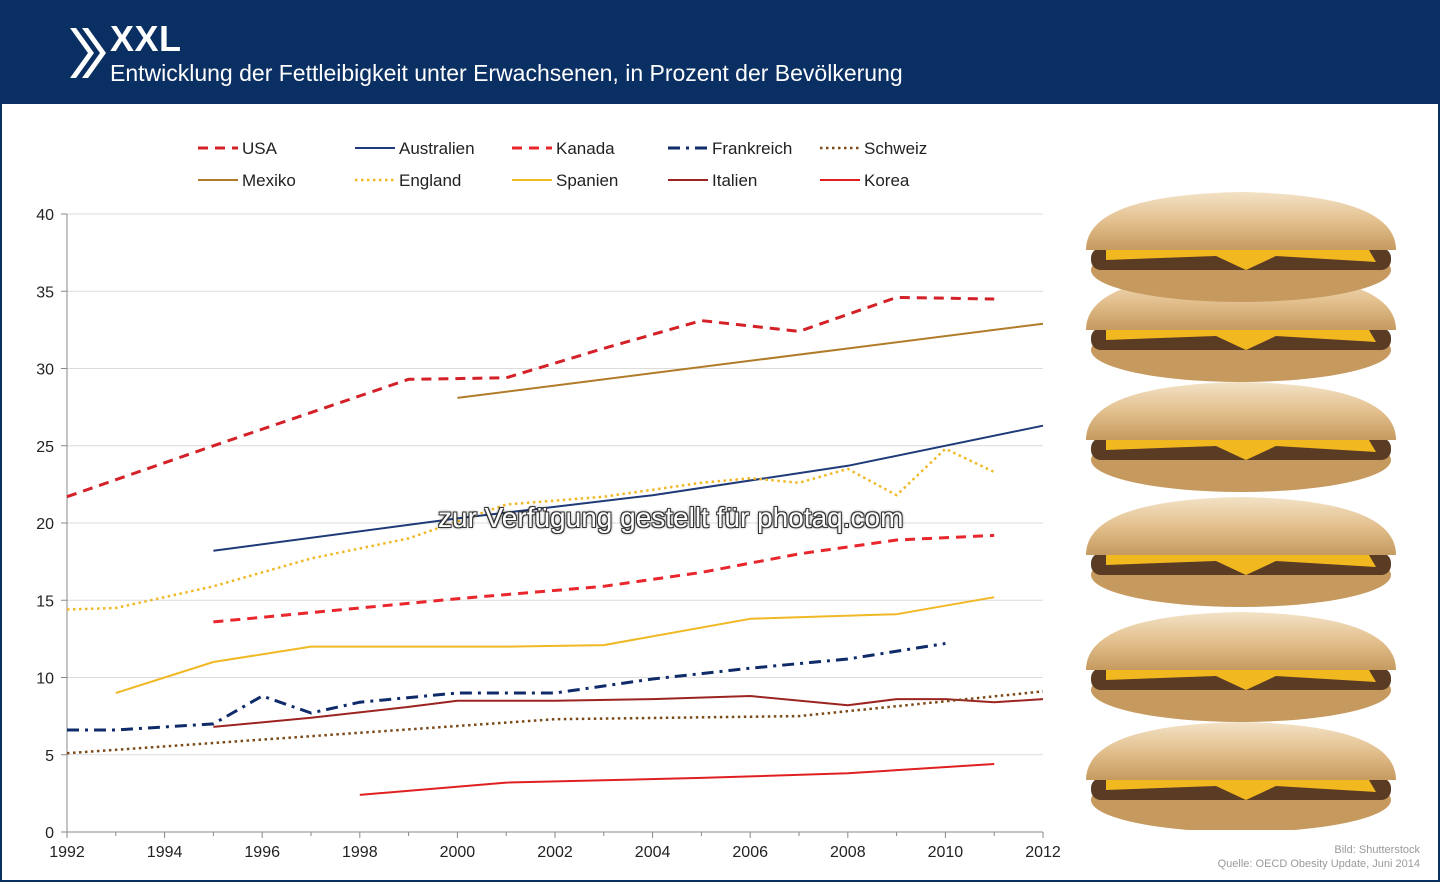 This screenshot has height=884, width=1440. Describe the element at coordinates (555, 852) in the screenshot. I see `x-tick-label: 2002` at that location.